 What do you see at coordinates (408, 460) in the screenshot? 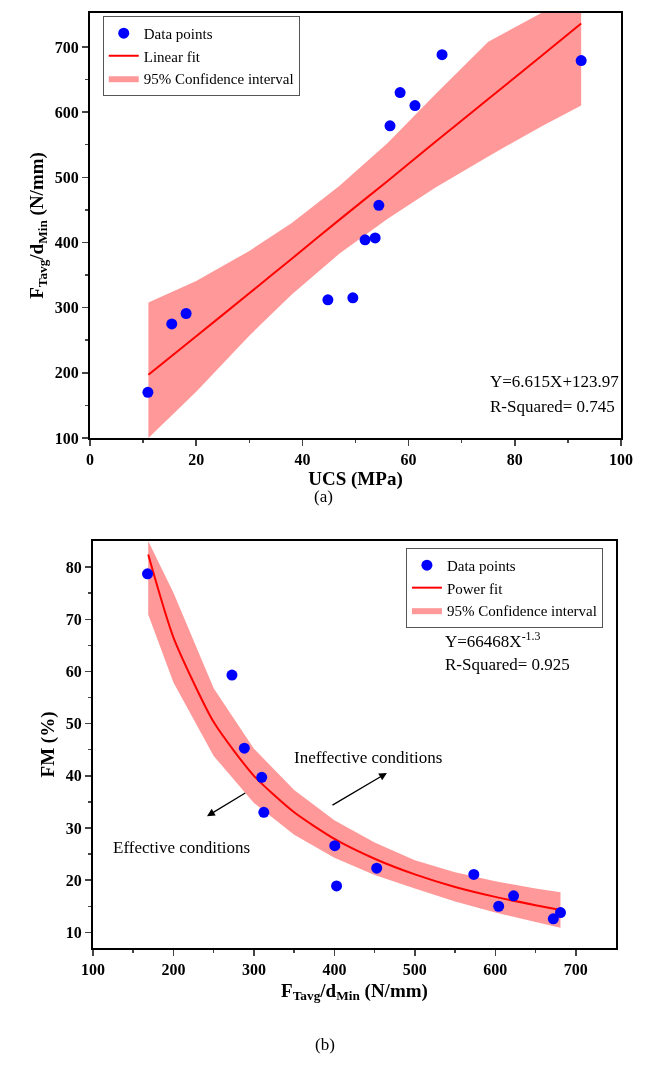
I see `x-tick-label: 60` at bounding box center [408, 460].